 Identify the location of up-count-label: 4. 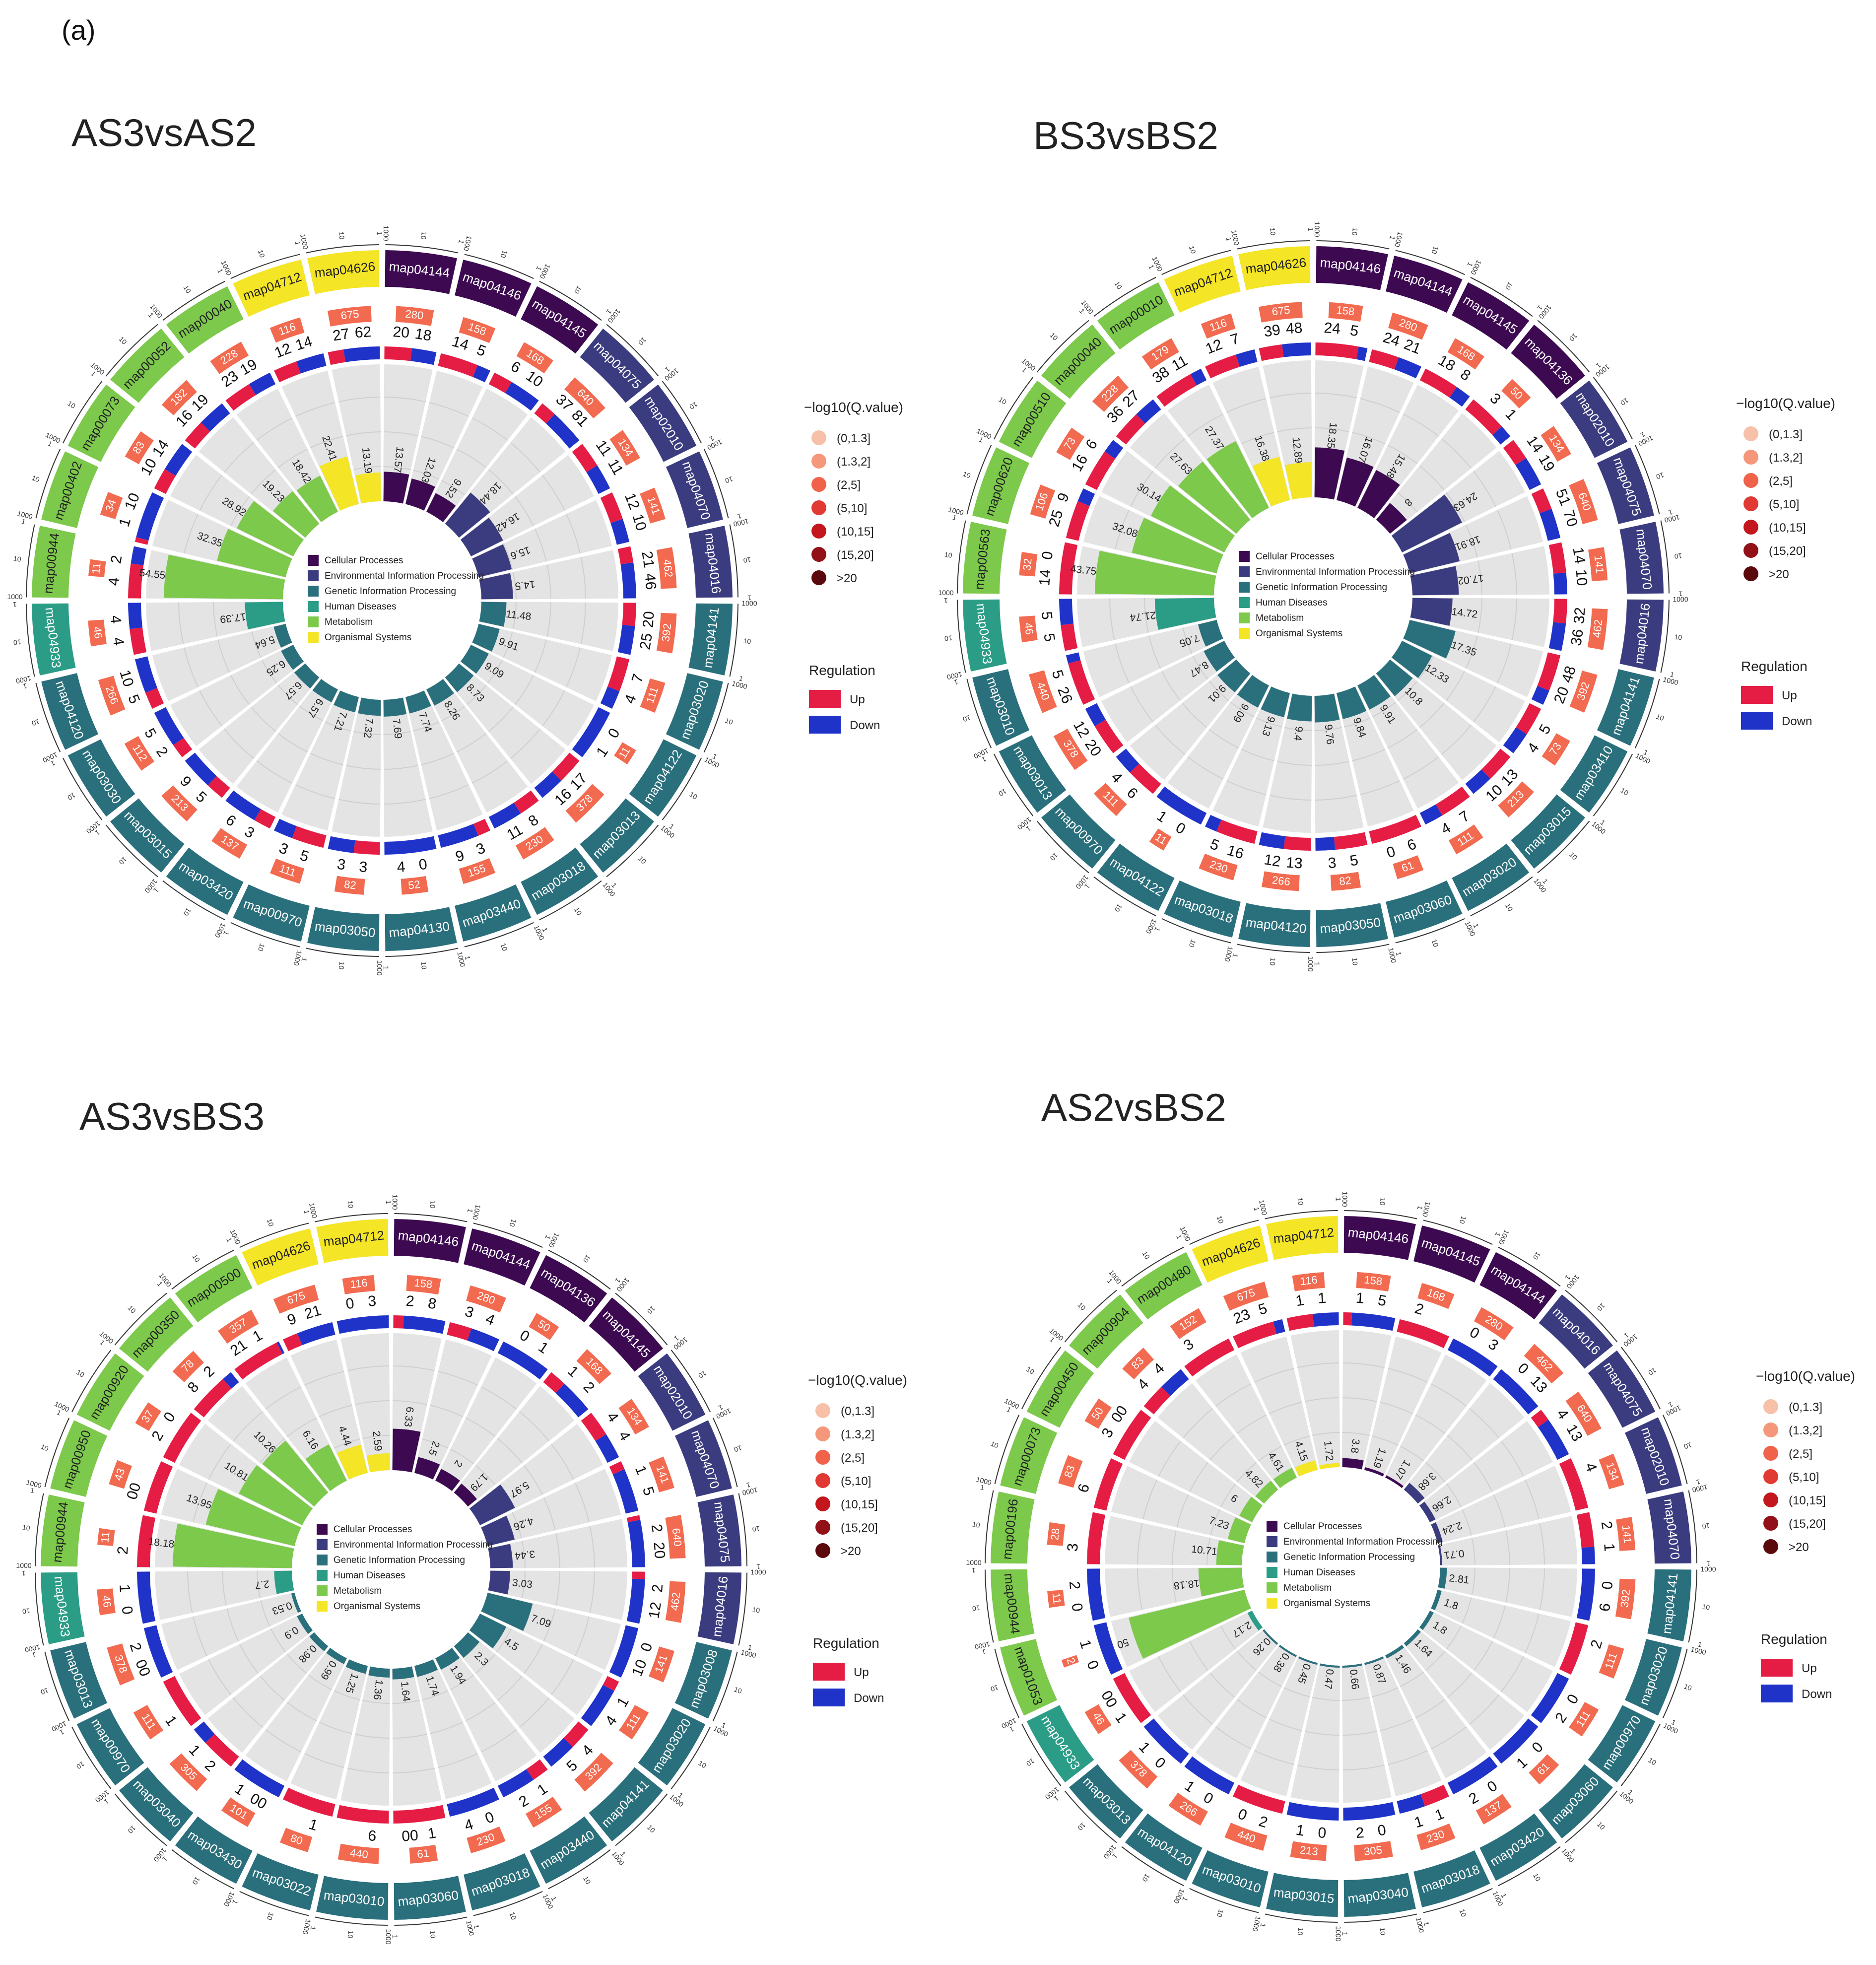
(114, 582).